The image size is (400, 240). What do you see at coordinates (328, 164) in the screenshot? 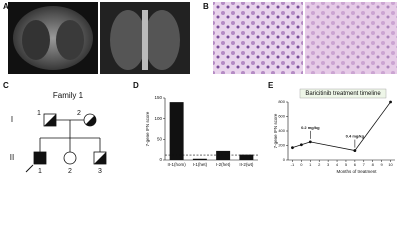
I see `x-tick-label: 3` at bounding box center [328, 164].